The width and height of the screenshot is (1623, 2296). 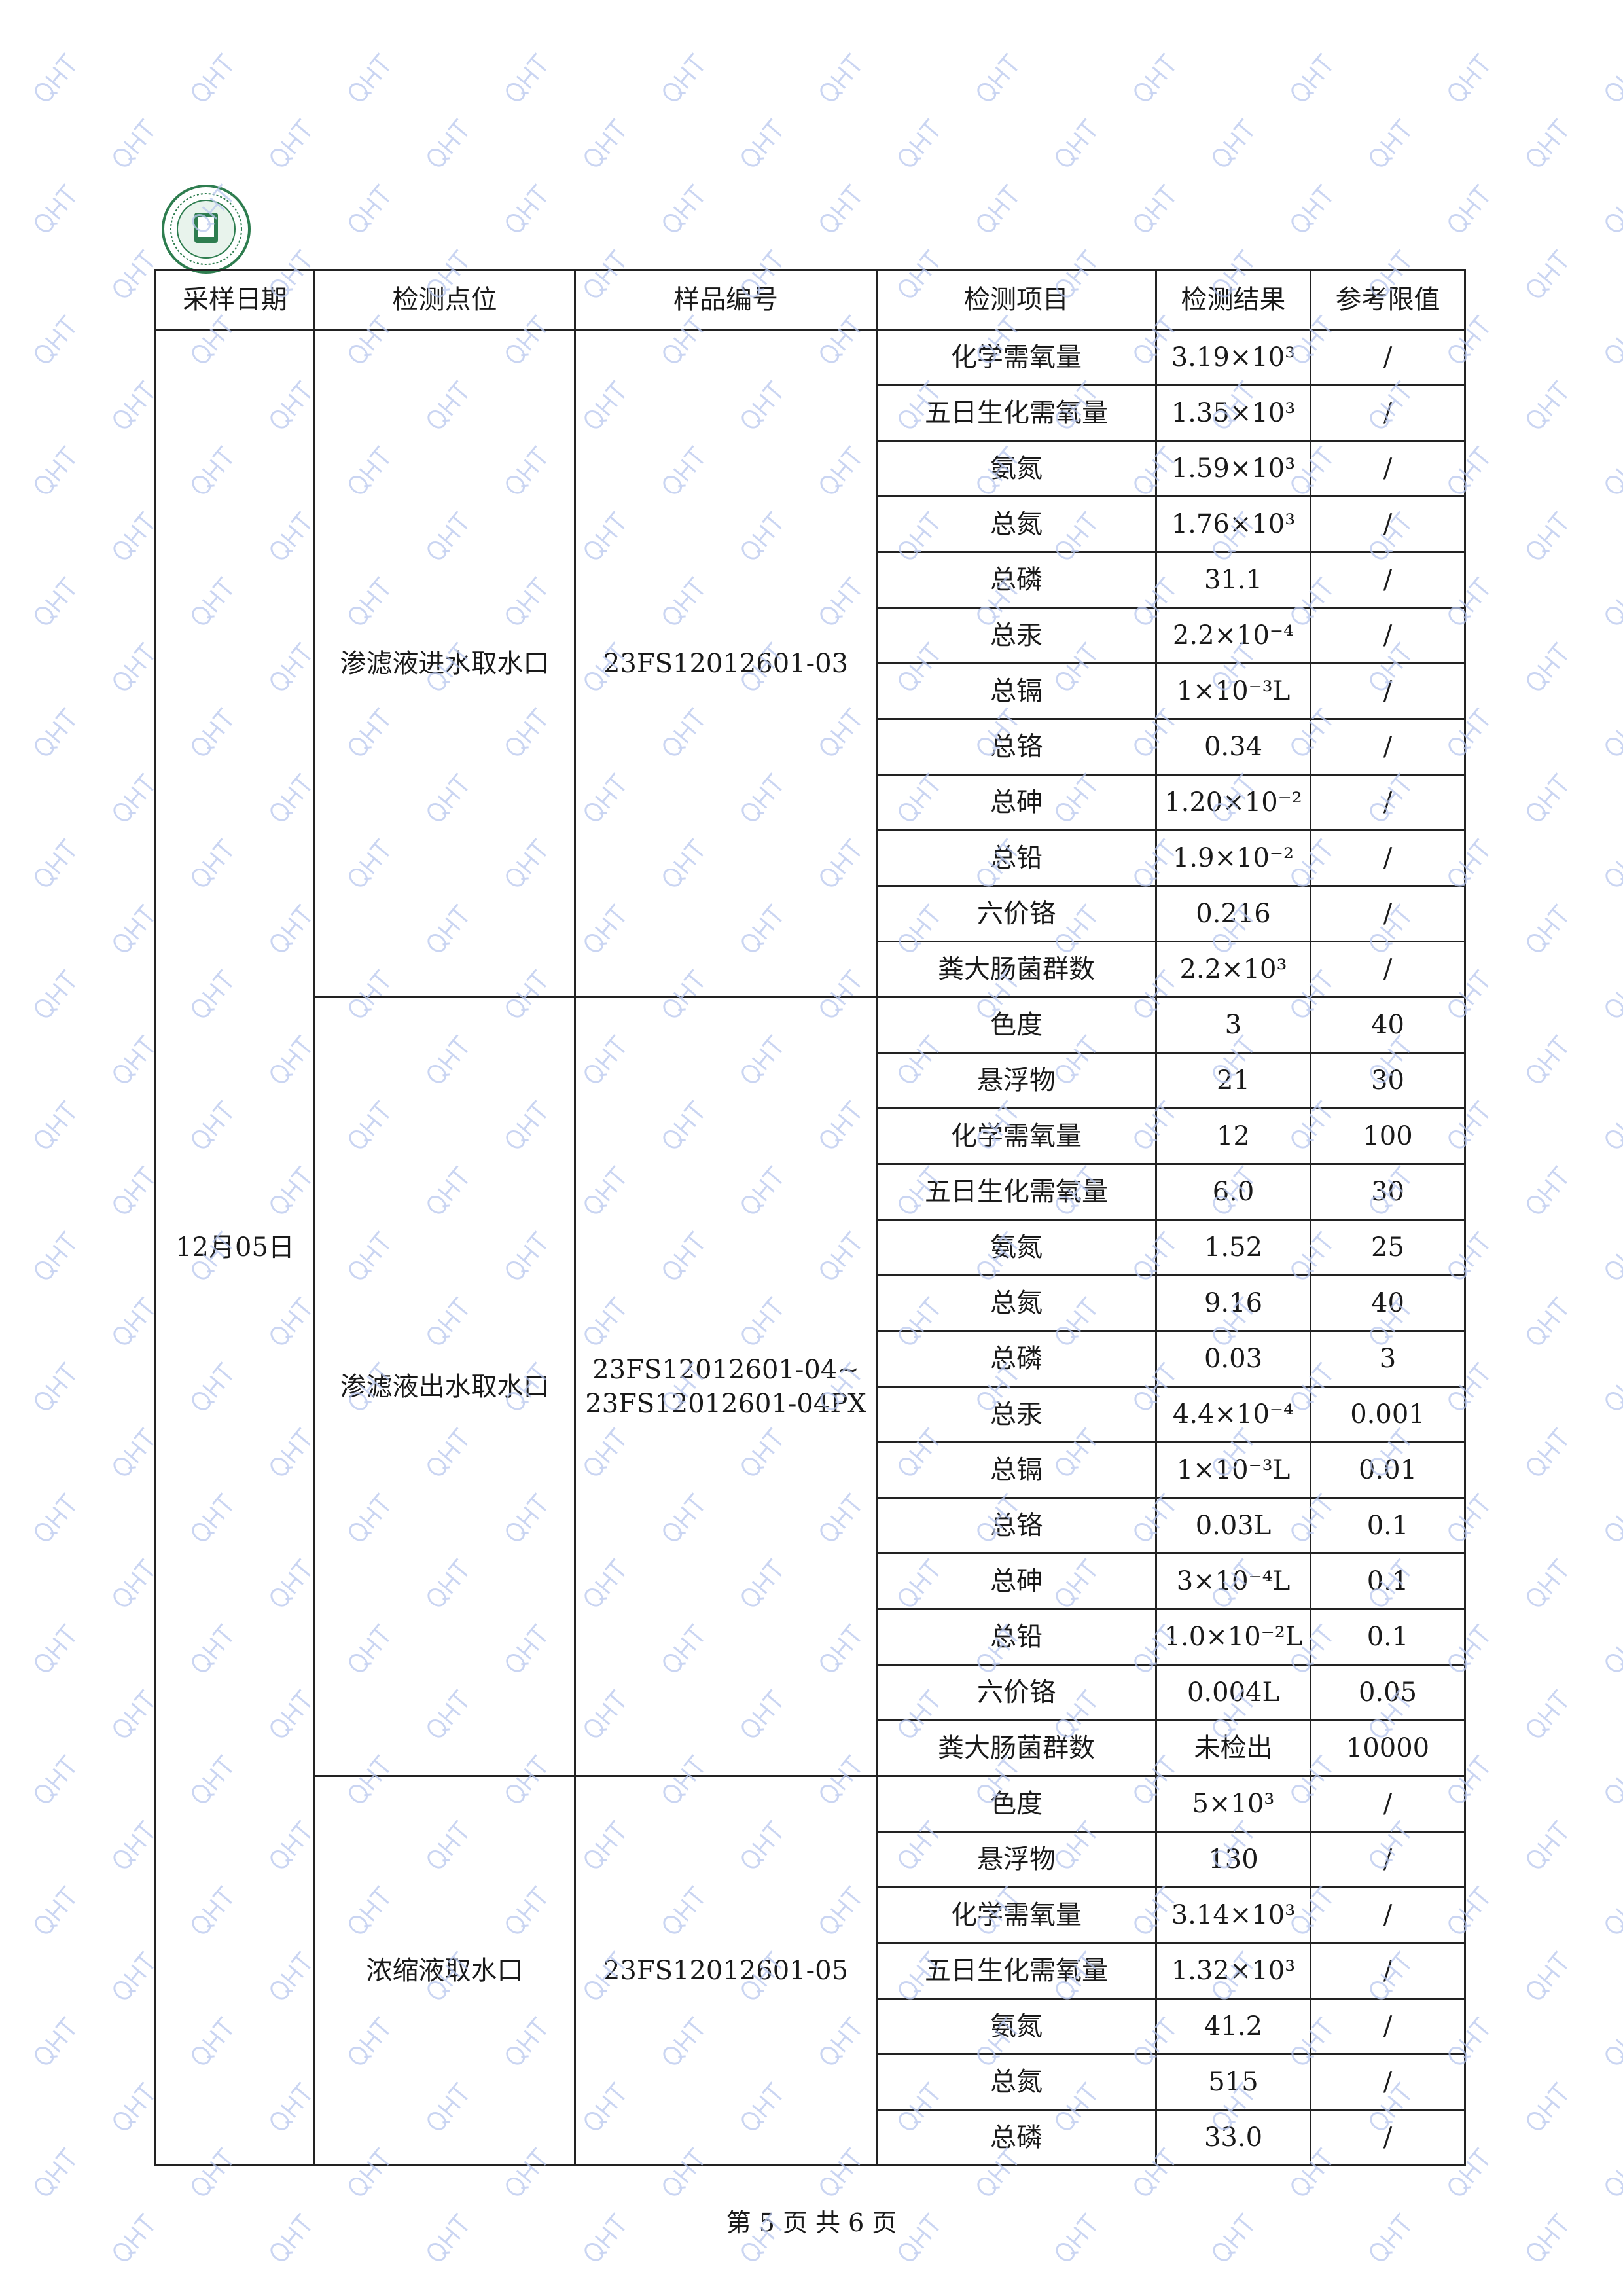 What do you see at coordinates (811, 468) in the screenshot?
I see `table-row: 氨氮 1.59×10³ /` at bounding box center [811, 468].